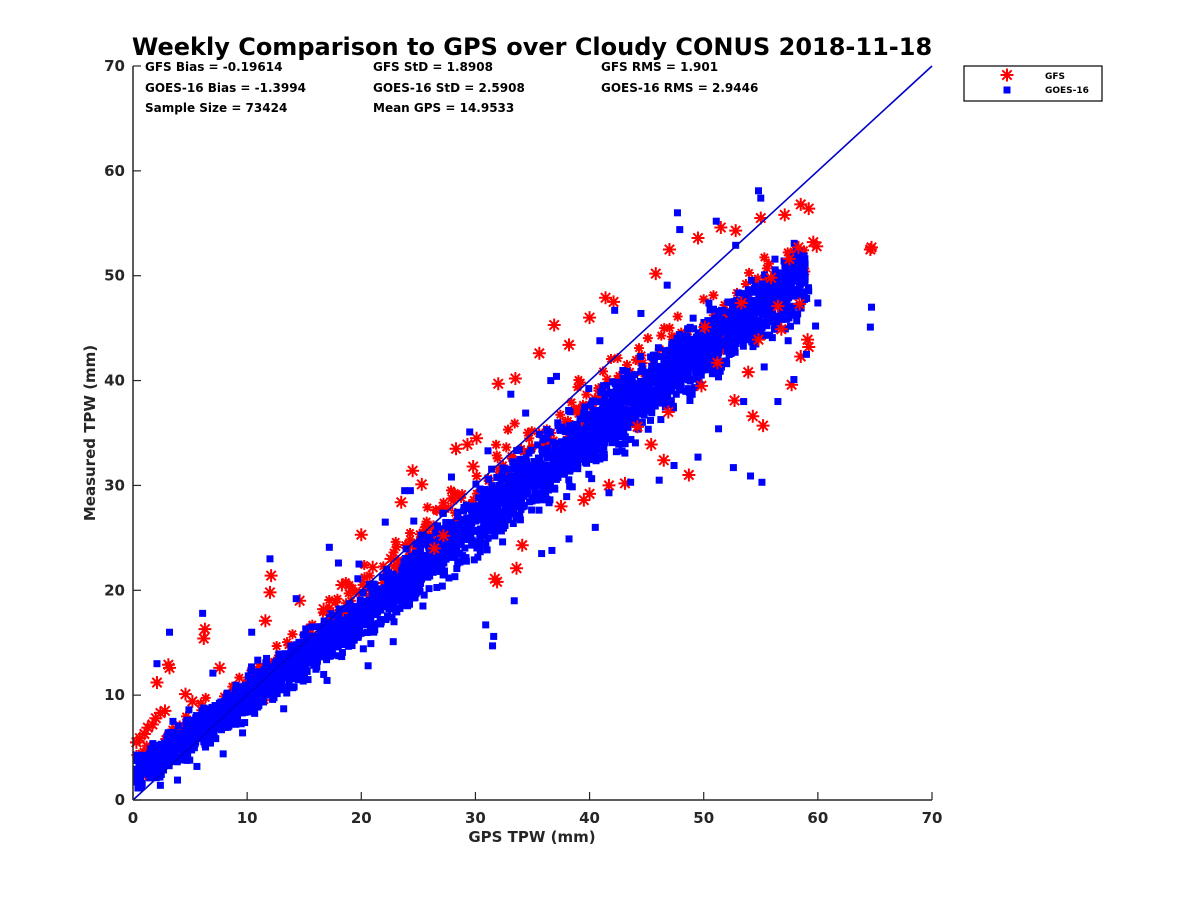 The image size is (1200, 900). Describe the element at coordinates (589, 818) in the screenshot. I see `x-tick-label: 40` at that location.